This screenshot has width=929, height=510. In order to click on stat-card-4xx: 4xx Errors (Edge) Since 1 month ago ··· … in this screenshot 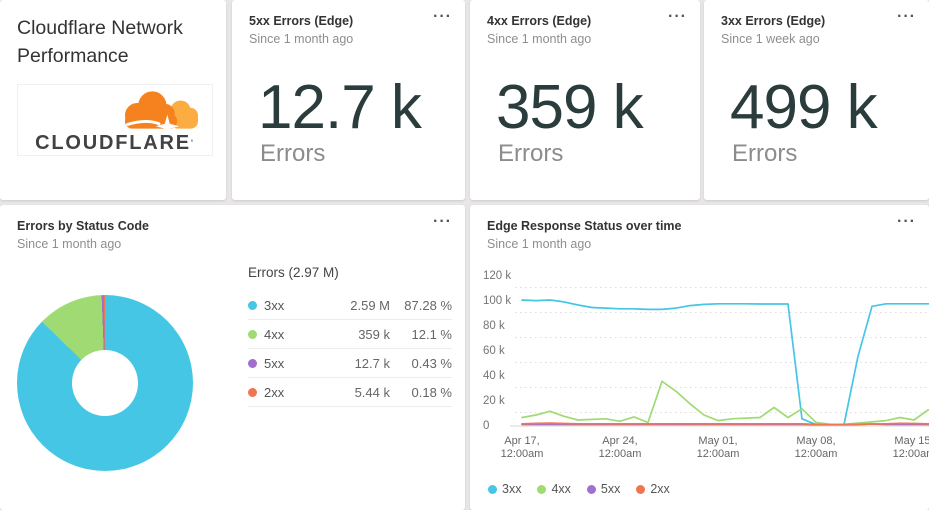, I will do `click(585, 100)`.